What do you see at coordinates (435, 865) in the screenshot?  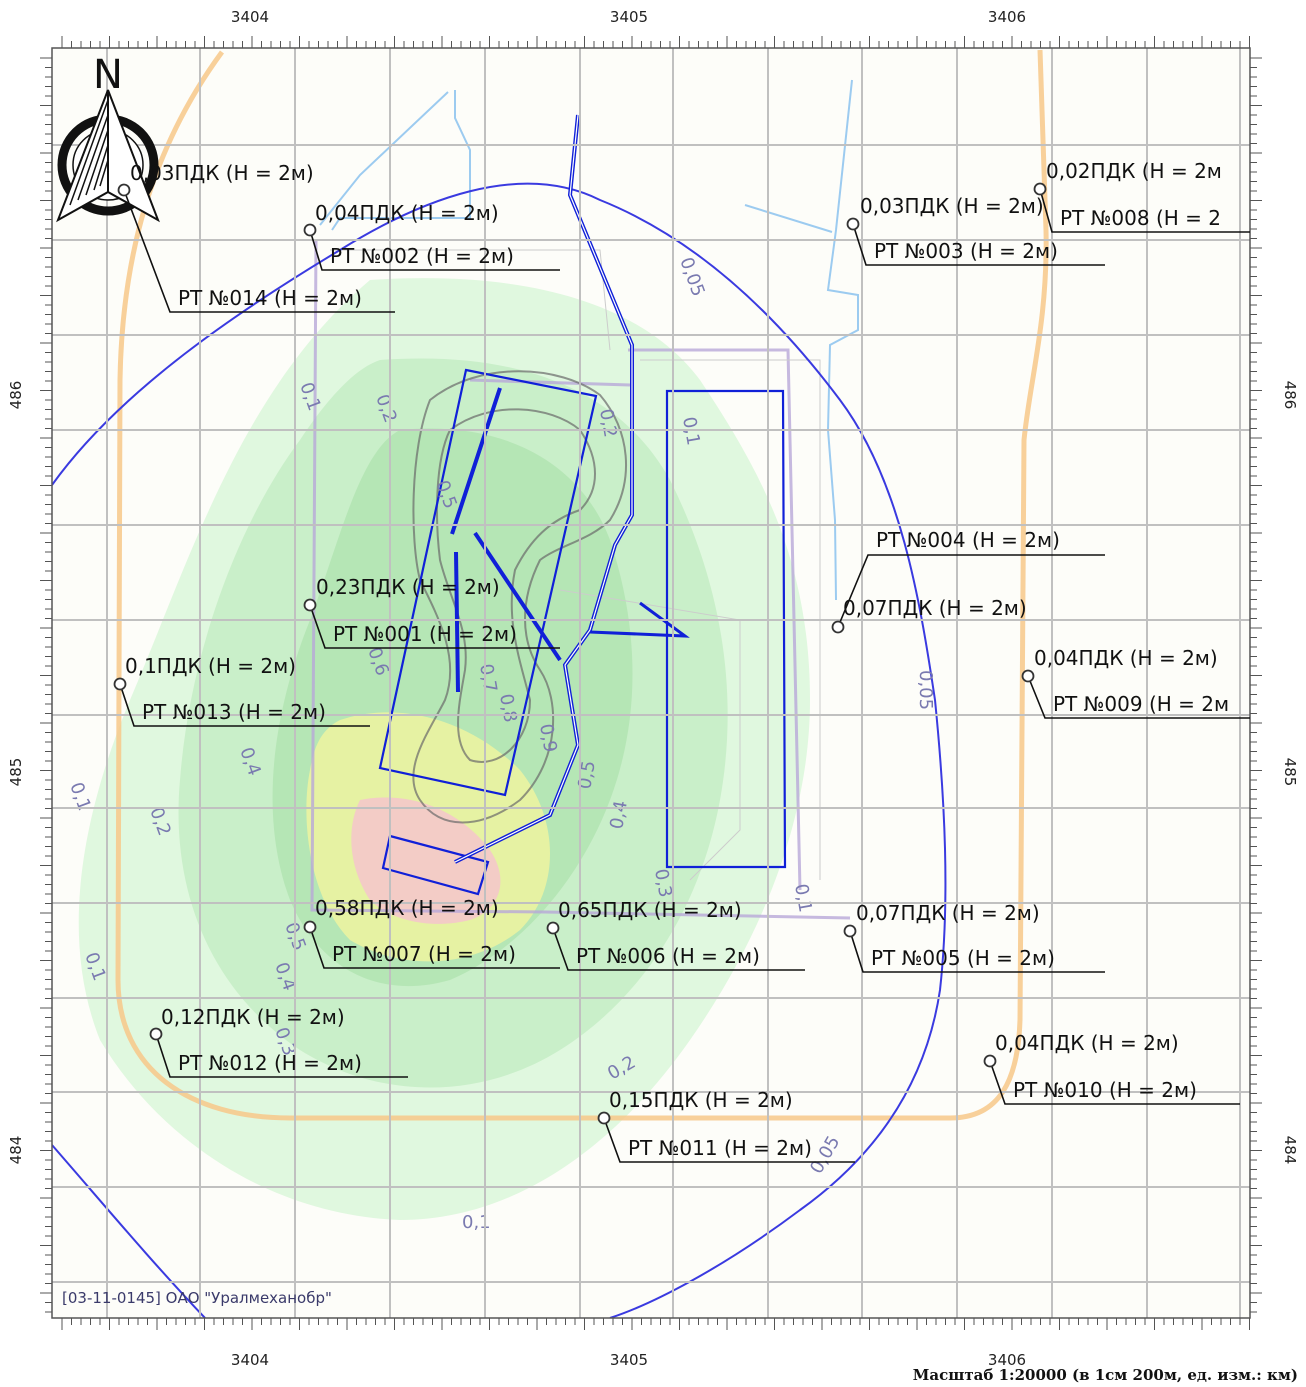 I see `source-area-small` at bounding box center [435, 865].